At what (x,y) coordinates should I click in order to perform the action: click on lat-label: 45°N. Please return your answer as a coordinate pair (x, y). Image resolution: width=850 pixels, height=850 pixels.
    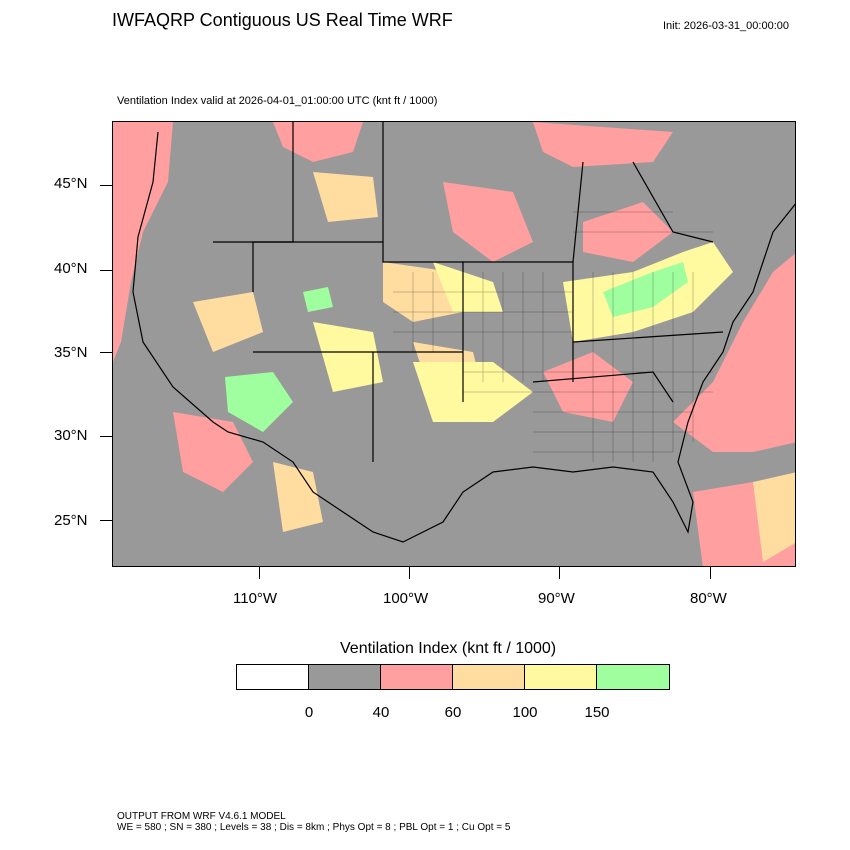
    Looking at the image, I should click on (71, 183).